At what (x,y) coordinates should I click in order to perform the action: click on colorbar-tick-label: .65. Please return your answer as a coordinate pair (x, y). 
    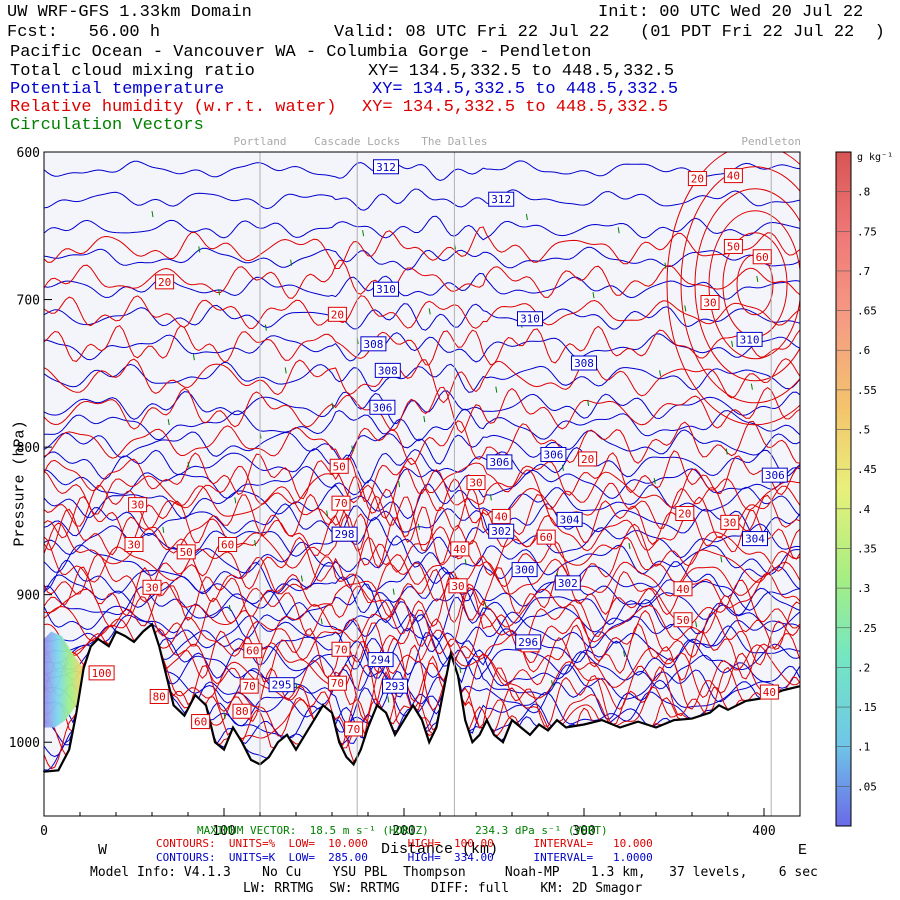
    Looking at the image, I should click on (867, 311).